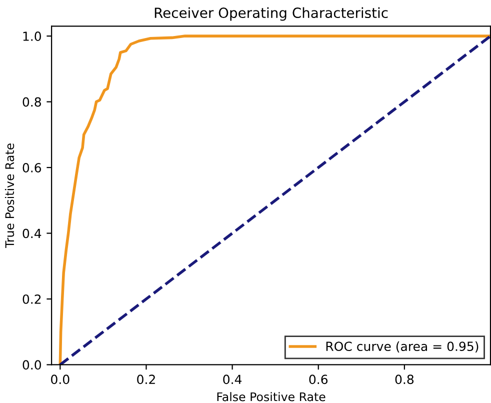 Image resolution: width=491 pixels, height=403 pixels. I want to click on x-tick-label: 0.2, so click(146, 379).